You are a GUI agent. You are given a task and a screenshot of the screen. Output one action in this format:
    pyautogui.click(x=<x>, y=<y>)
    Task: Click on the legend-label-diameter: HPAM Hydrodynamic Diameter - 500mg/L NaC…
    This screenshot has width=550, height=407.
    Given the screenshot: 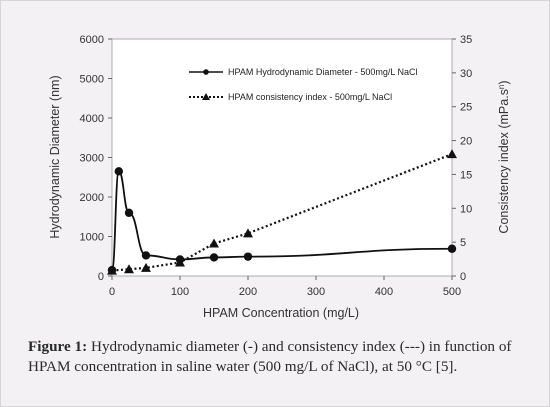 What is the action you would take?
    pyautogui.click(x=323, y=72)
    